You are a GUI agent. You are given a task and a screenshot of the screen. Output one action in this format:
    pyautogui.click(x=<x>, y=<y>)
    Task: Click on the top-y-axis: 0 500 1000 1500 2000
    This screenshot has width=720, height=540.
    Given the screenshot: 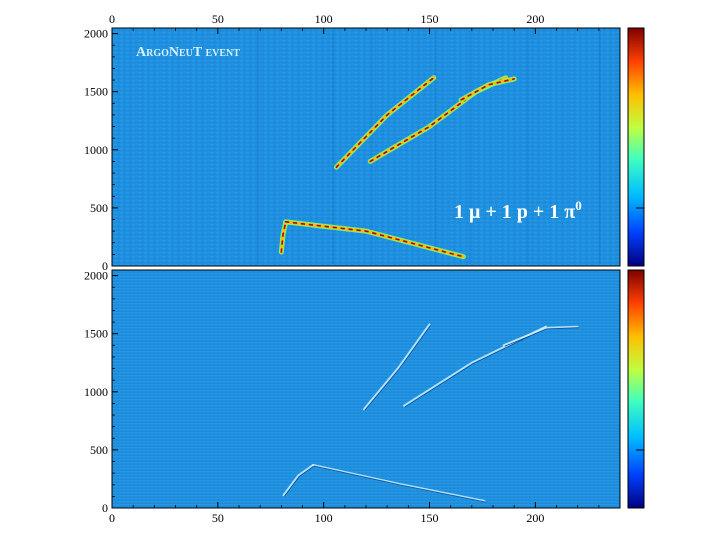 What is the action you would take?
    pyautogui.click(x=101, y=150)
    